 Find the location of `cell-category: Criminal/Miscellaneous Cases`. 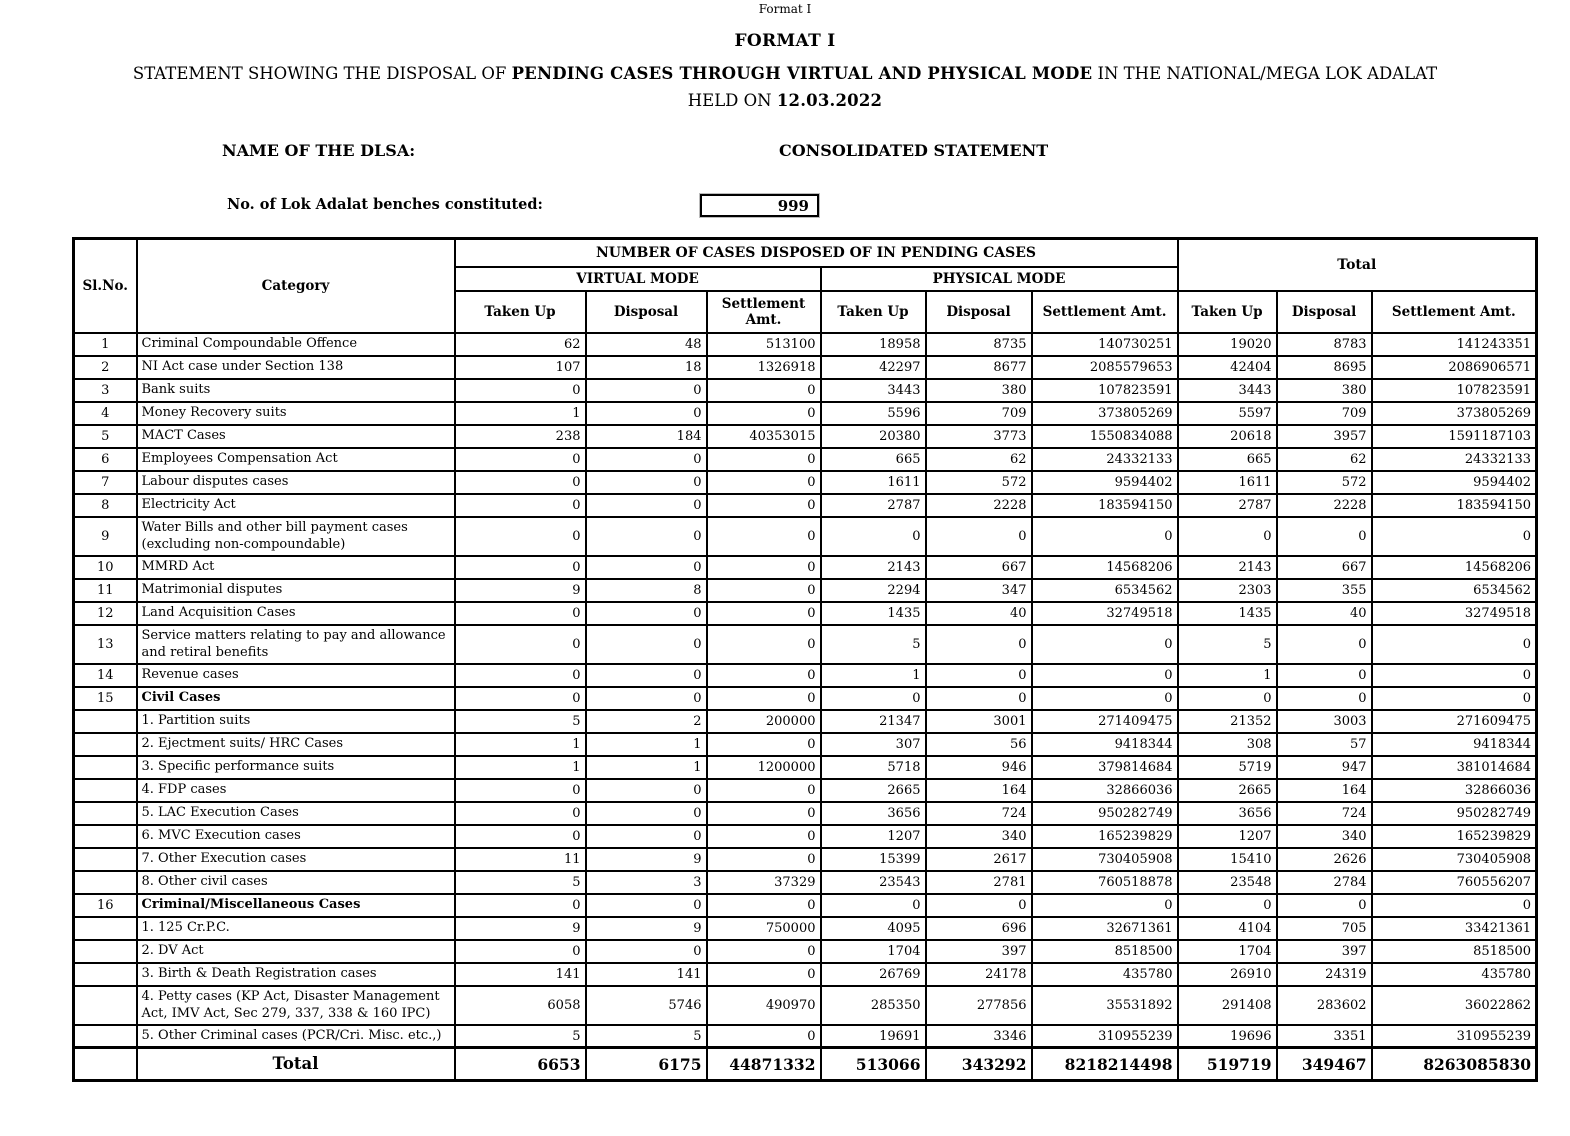

cell-category: Criminal/Miscellaneous Cases is located at coordinates (295, 905).